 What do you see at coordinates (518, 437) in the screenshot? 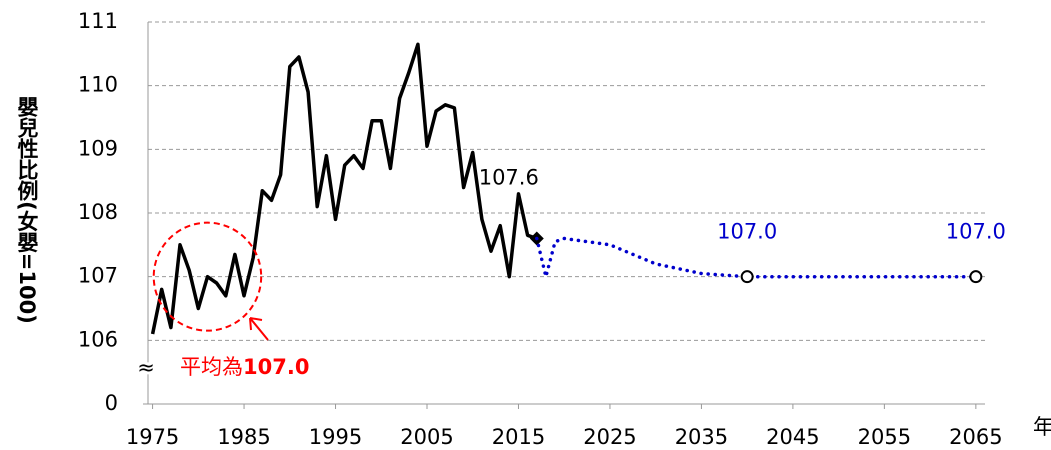
I see `x-tick-label: 2015` at bounding box center [518, 437].